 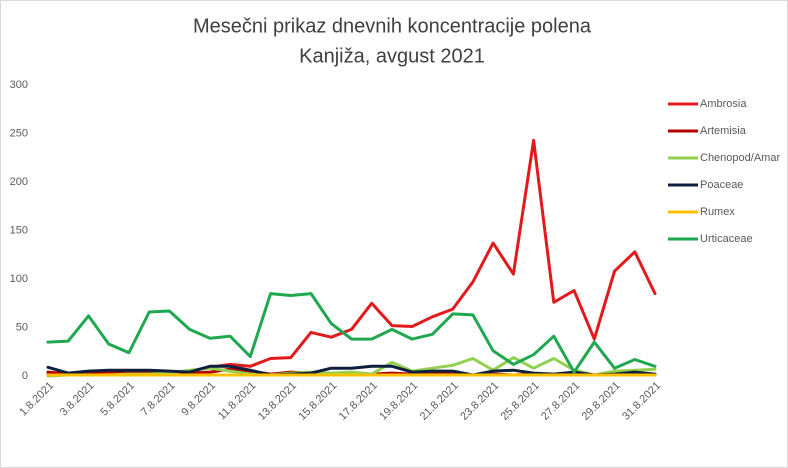 I want to click on y-tick-label: 0, so click(x=25, y=376).